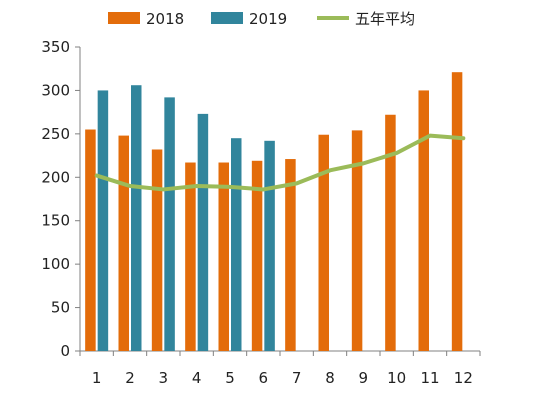  What do you see at coordinates (55, 177) in the screenshot?
I see `y-tick-label: 200` at bounding box center [55, 177].